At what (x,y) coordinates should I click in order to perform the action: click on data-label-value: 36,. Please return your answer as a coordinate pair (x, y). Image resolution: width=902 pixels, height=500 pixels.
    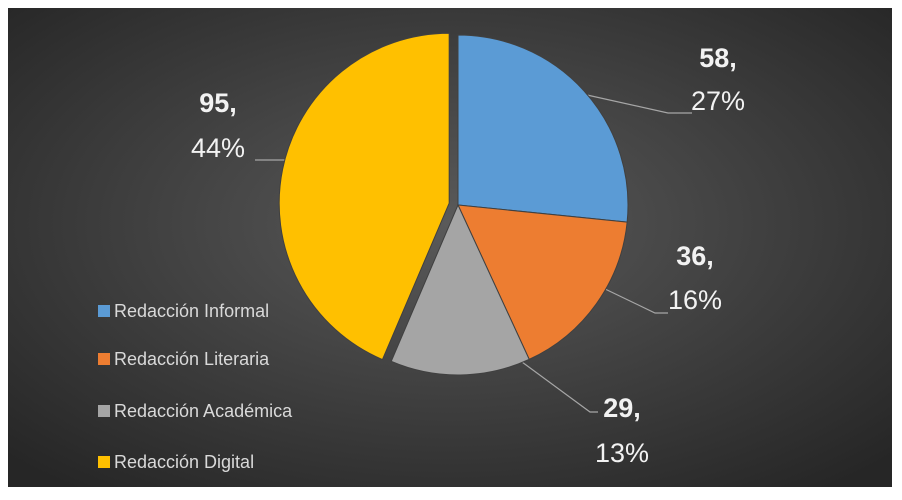
    Looking at the image, I should click on (695, 256).